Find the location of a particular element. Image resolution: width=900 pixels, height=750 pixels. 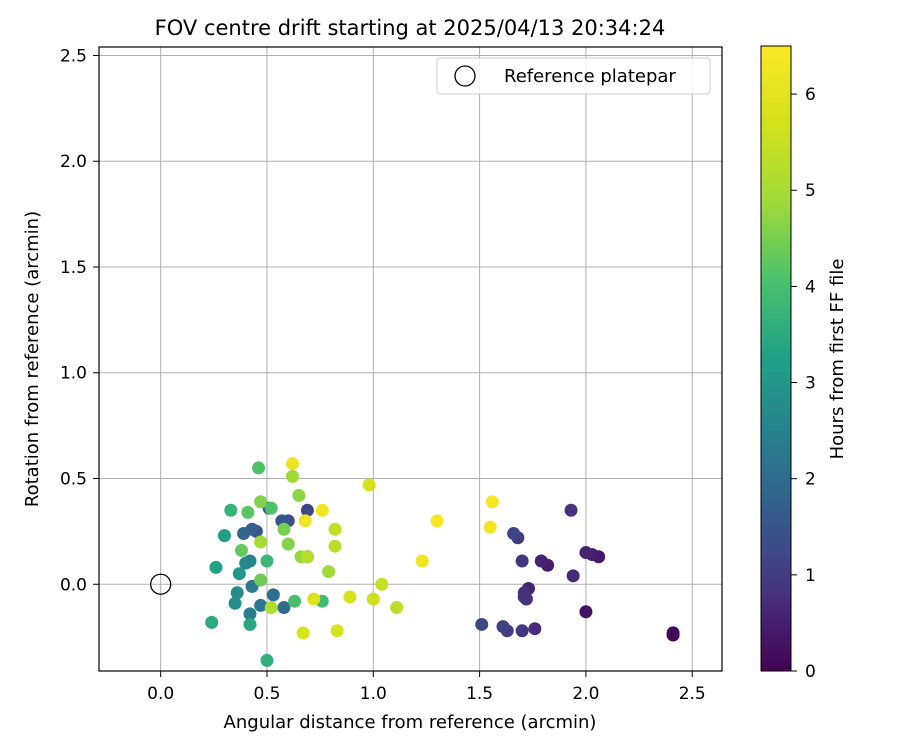

legend-box is located at coordinates (573, 76).